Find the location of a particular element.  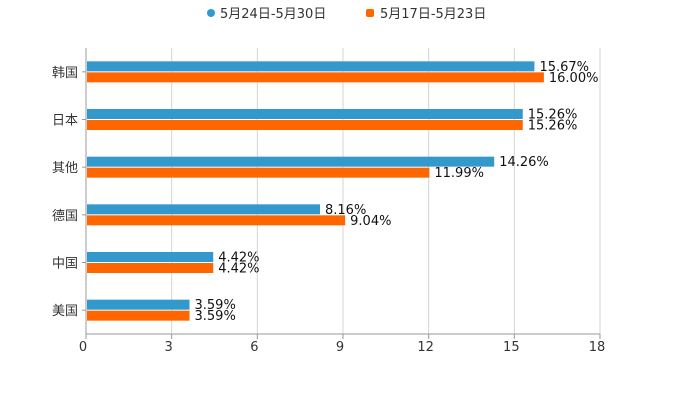

data-label-series-2: 4.42% is located at coordinates (238, 269).